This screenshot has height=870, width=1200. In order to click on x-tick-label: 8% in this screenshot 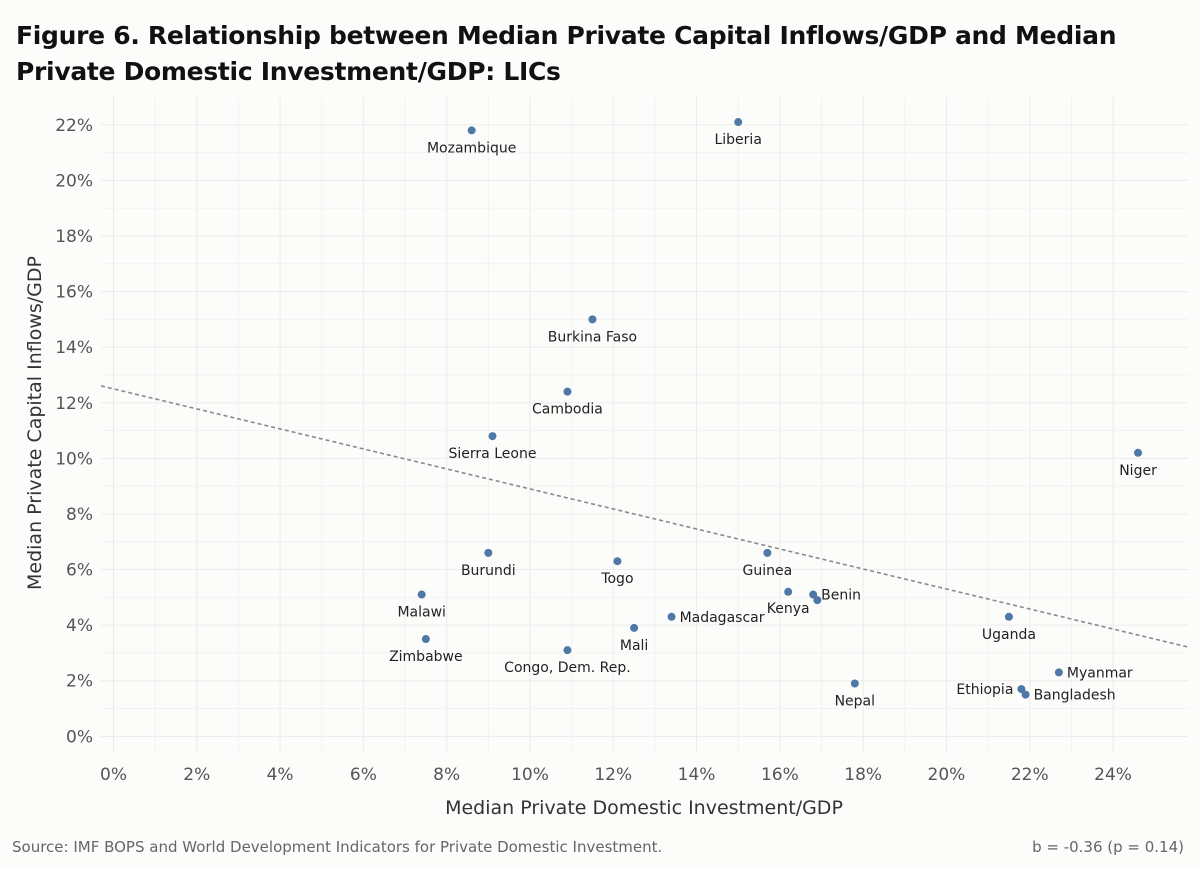, I will do `click(446, 775)`.